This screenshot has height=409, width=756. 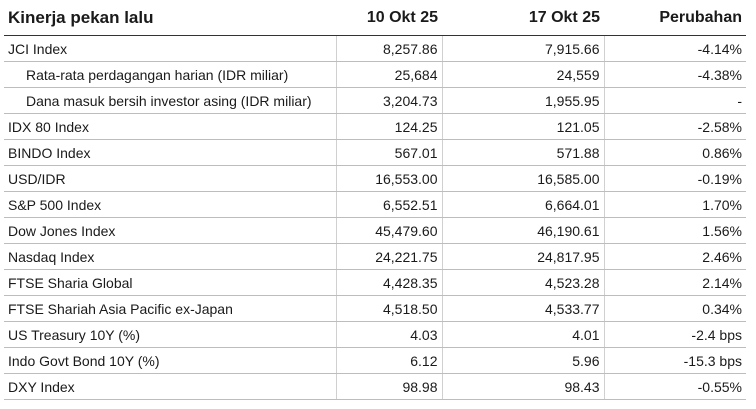 I want to click on table-row: S&P 500 Index 6,552.51 6,664.01 1.70%, so click(x=375, y=204).